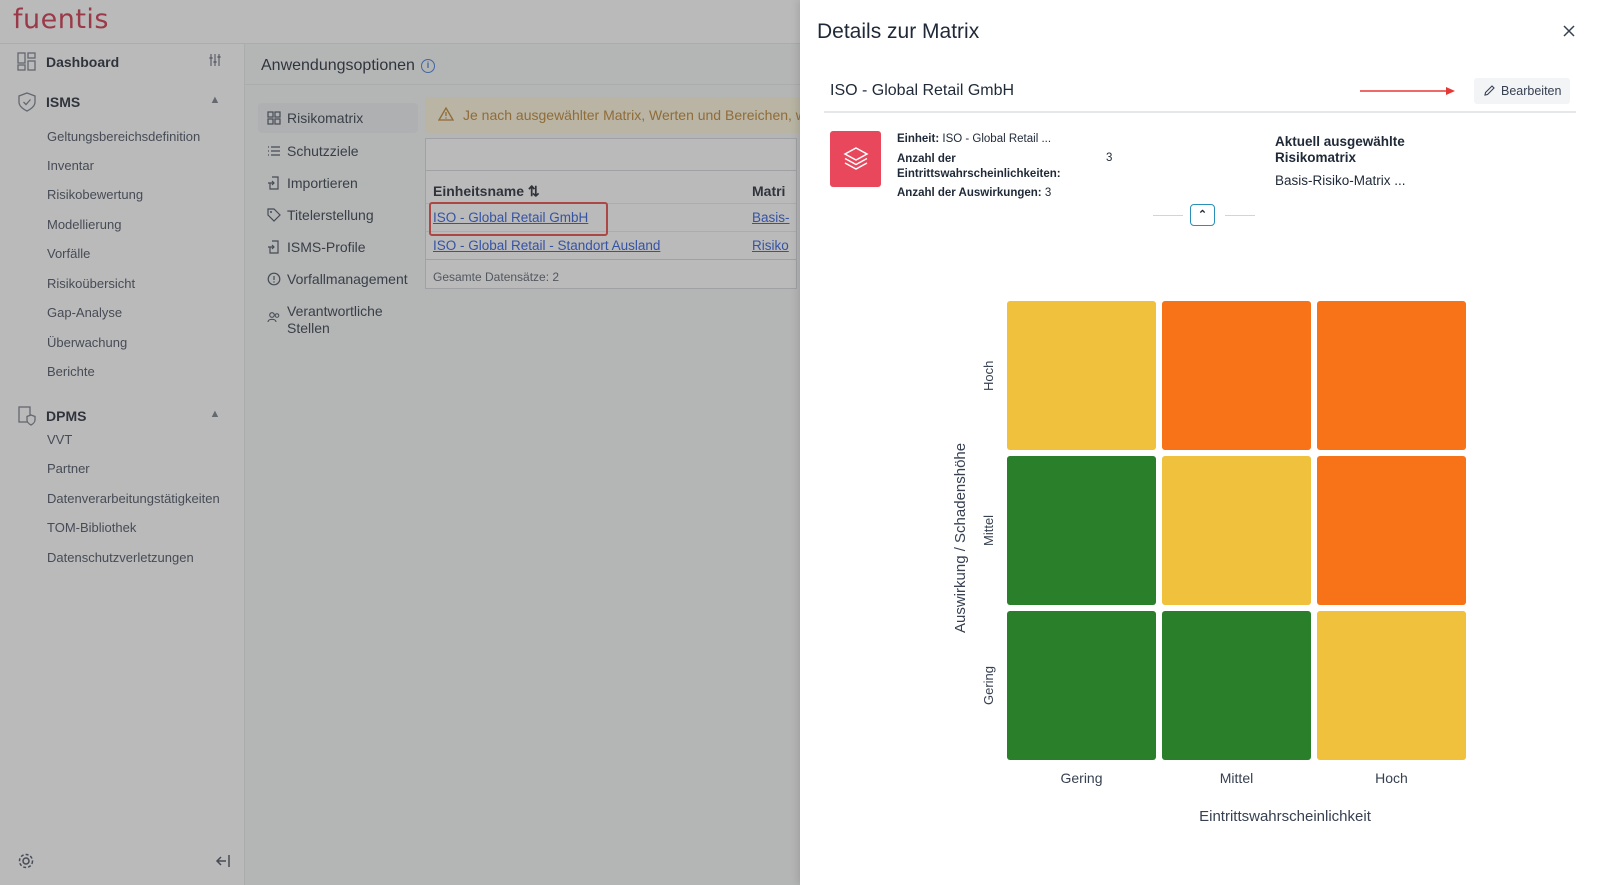  Describe the element at coordinates (898, 32) in the screenshot. I see `drawer-title: Details zur Matrix` at that location.